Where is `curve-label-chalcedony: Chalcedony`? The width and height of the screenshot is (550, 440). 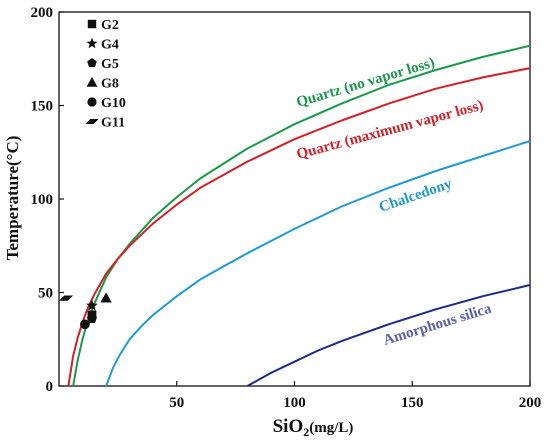
curve-label-chalcedony: Chalcedony is located at coordinates (415, 196).